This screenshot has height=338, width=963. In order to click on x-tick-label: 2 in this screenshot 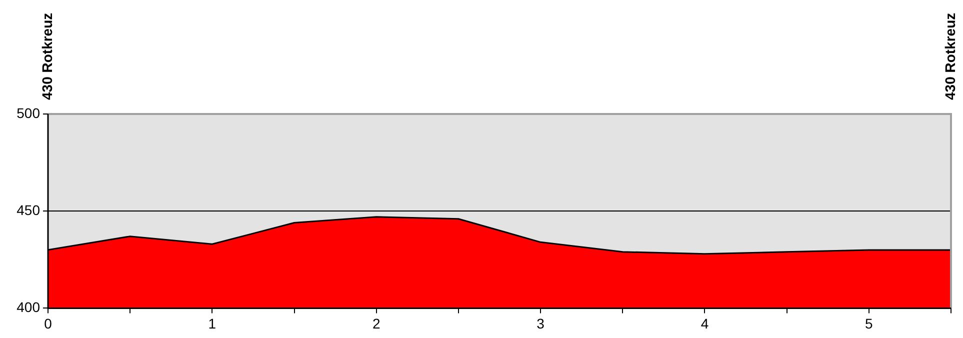, I will do `click(376, 323)`.